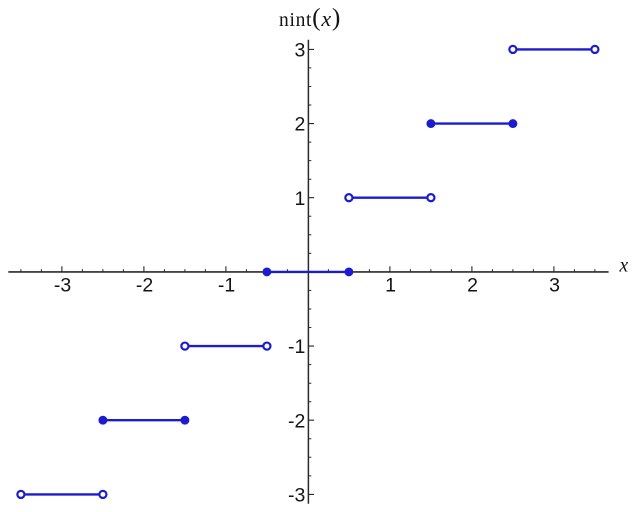 The image size is (638, 512). What do you see at coordinates (623, 266) in the screenshot?
I see `svg-text: x` at bounding box center [623, 266].